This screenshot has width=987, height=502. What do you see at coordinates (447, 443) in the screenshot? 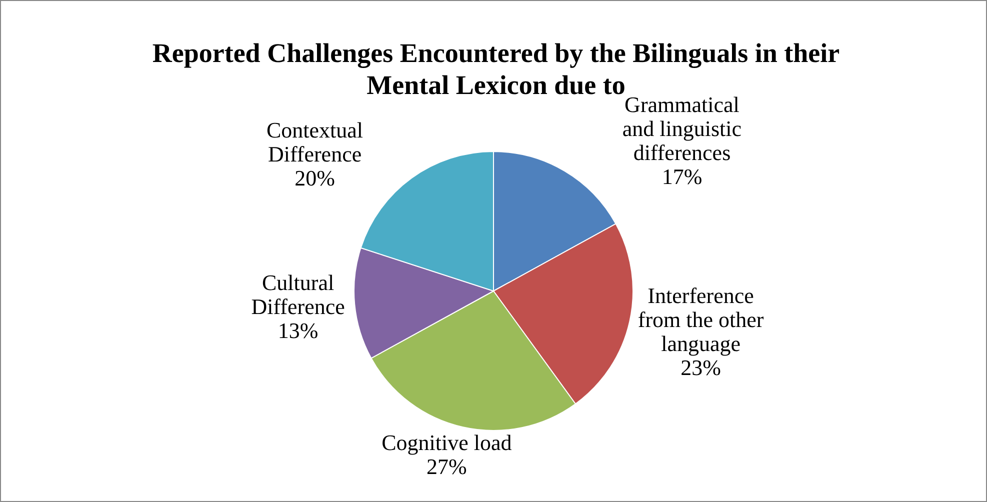
I see `slice-label: Cognitive load` at bounding box center [447, 443].